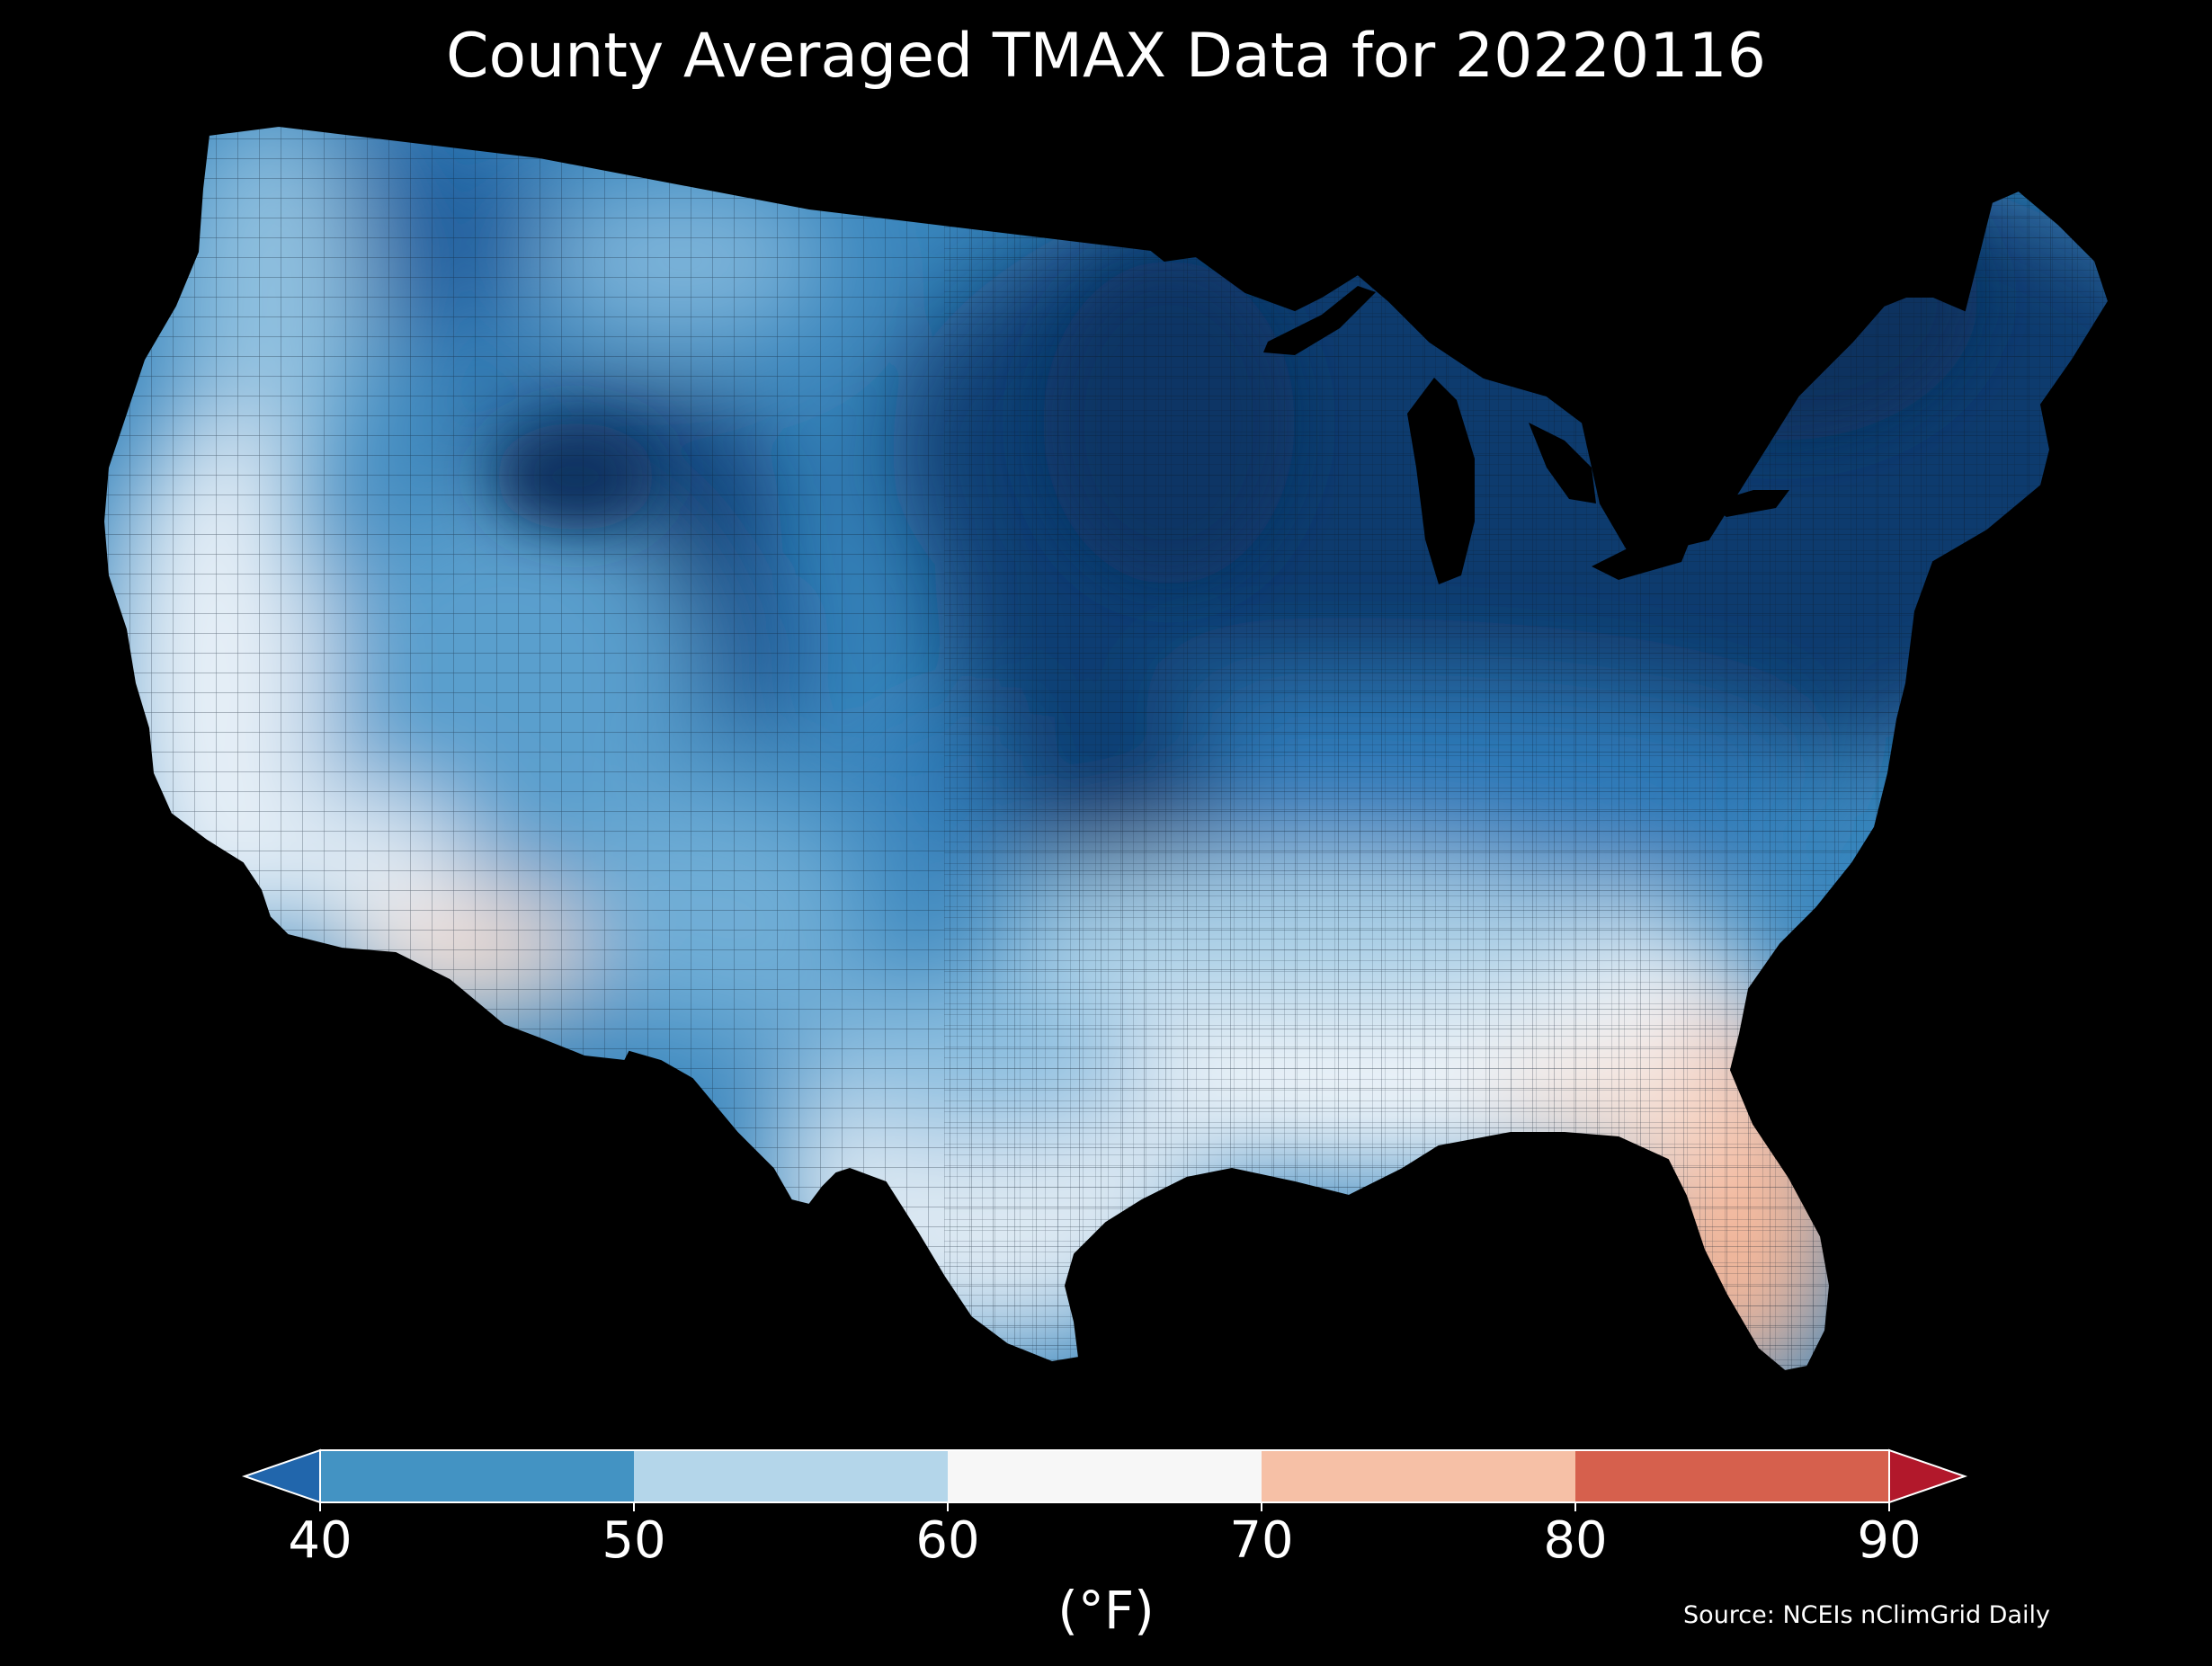 Image resolution: width=2212 pixels, height=1666 pixels. What do you see at coordinates (1866, 1615) in the screenshot?
I see `source-note: Source: NCEIs nClimGrid Daily` at bounding box center [1866, 1615].